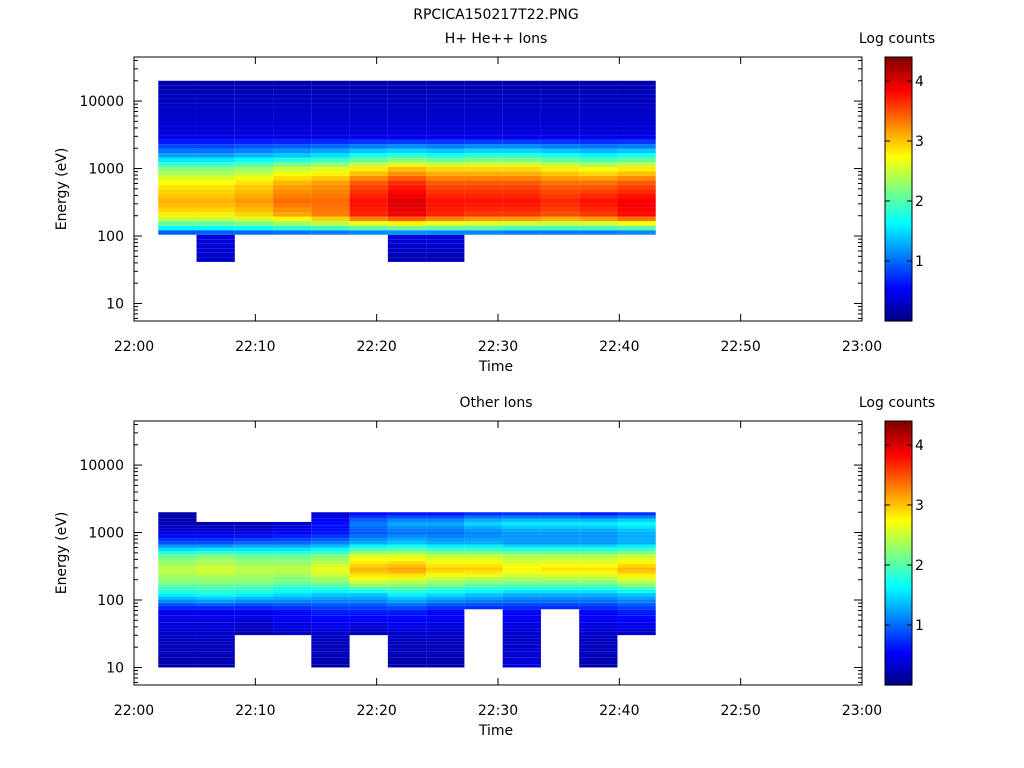 The image size is (1024, 768). Describe the element at coordinates (919, 506) in the screenshot. I see `colorbar-tick-label: 3` at that location.